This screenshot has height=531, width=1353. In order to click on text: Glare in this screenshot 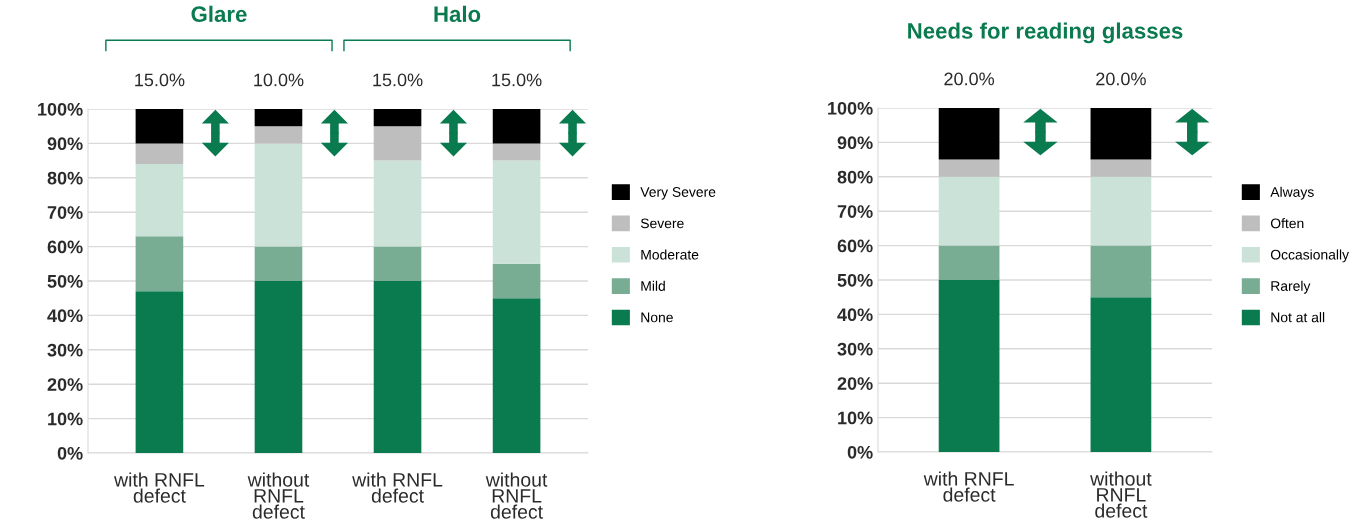, I will do `click(219, 14)`.